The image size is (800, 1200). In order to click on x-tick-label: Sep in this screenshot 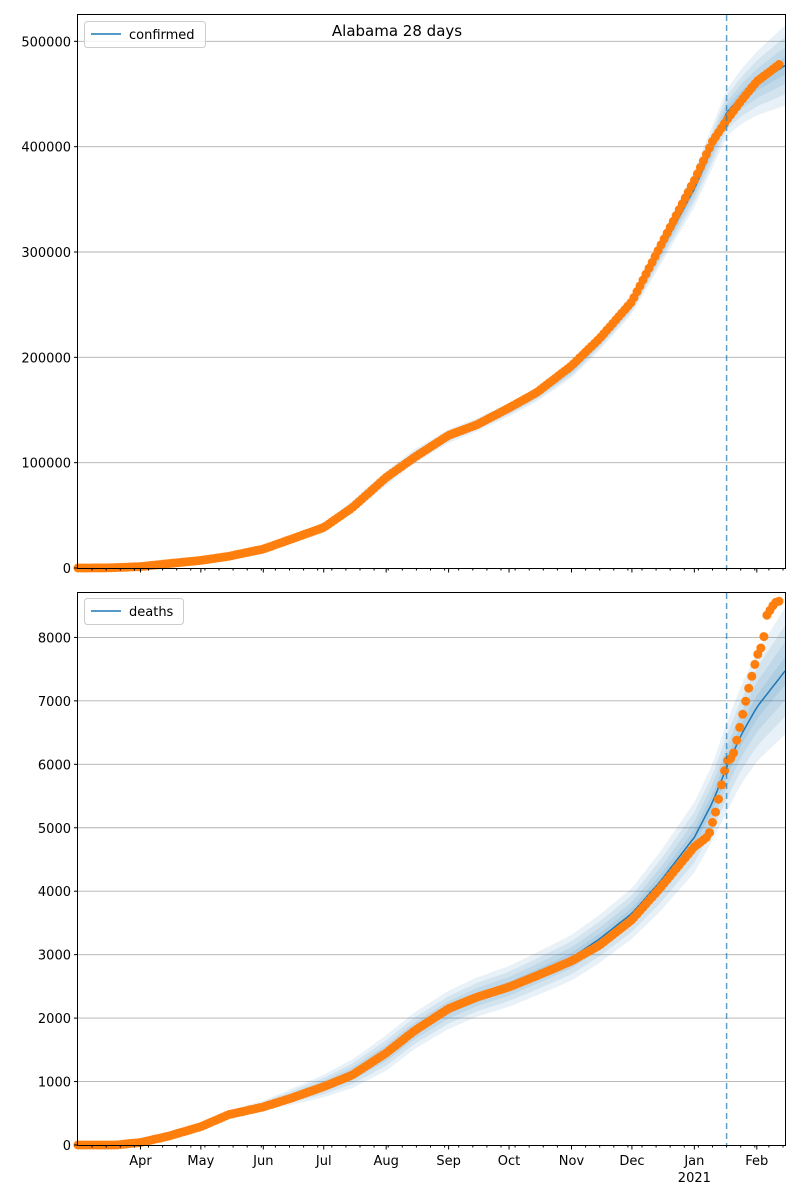, I will do `click(448, 1161)`.